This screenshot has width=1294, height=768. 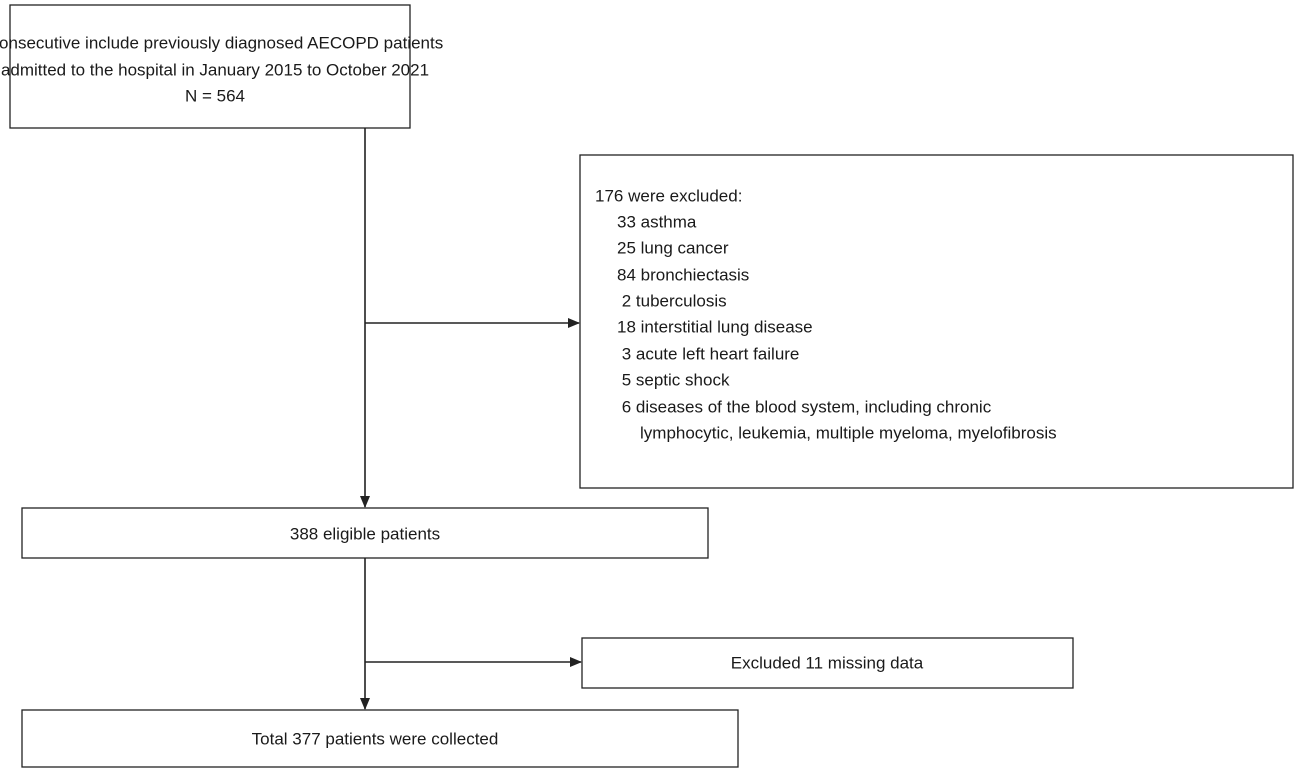 What do you see at coordinates (672, 300) in the screenshot?
I see `list-item: 2 tuberculosis` at bounding box center [672, 300].